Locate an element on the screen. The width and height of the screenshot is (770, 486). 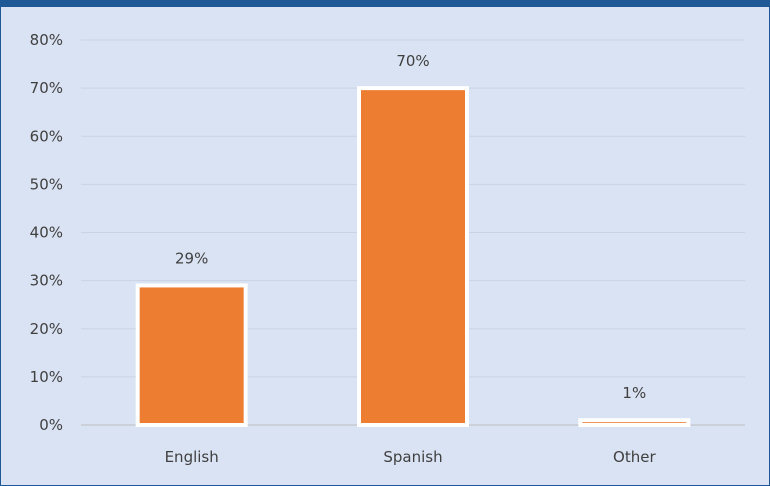
y-tick-label: 0% is located at coordinates (51, 425).